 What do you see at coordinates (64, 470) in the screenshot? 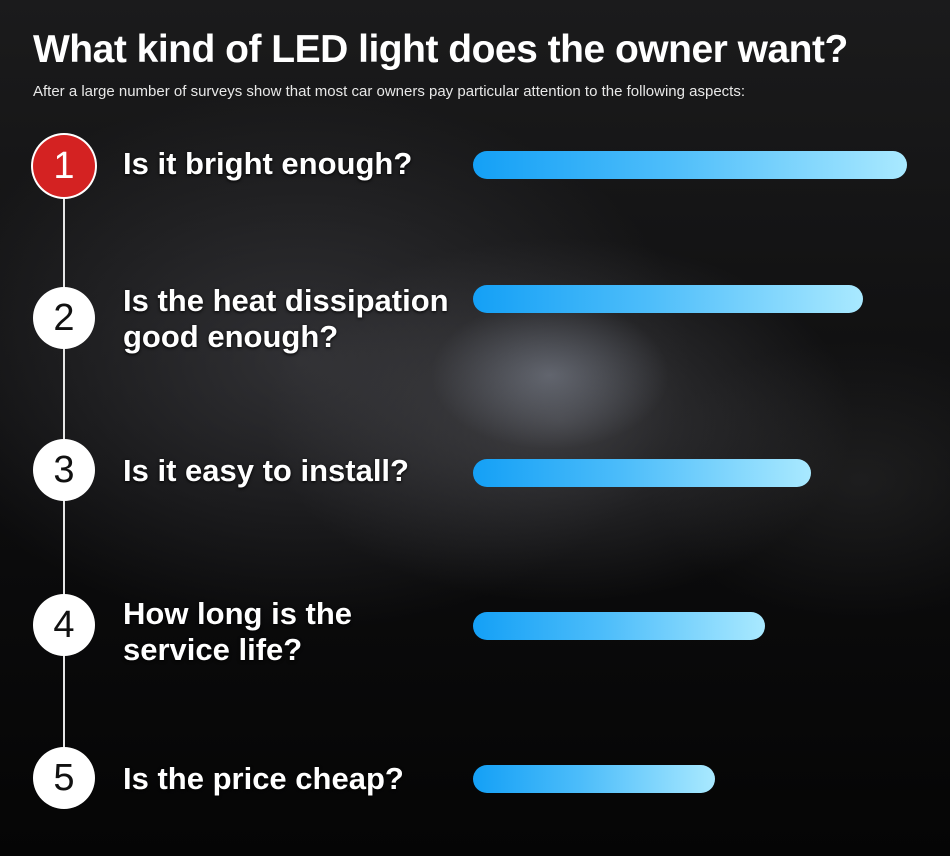
I see `step-number: 3` at bounding box center [64, 470].